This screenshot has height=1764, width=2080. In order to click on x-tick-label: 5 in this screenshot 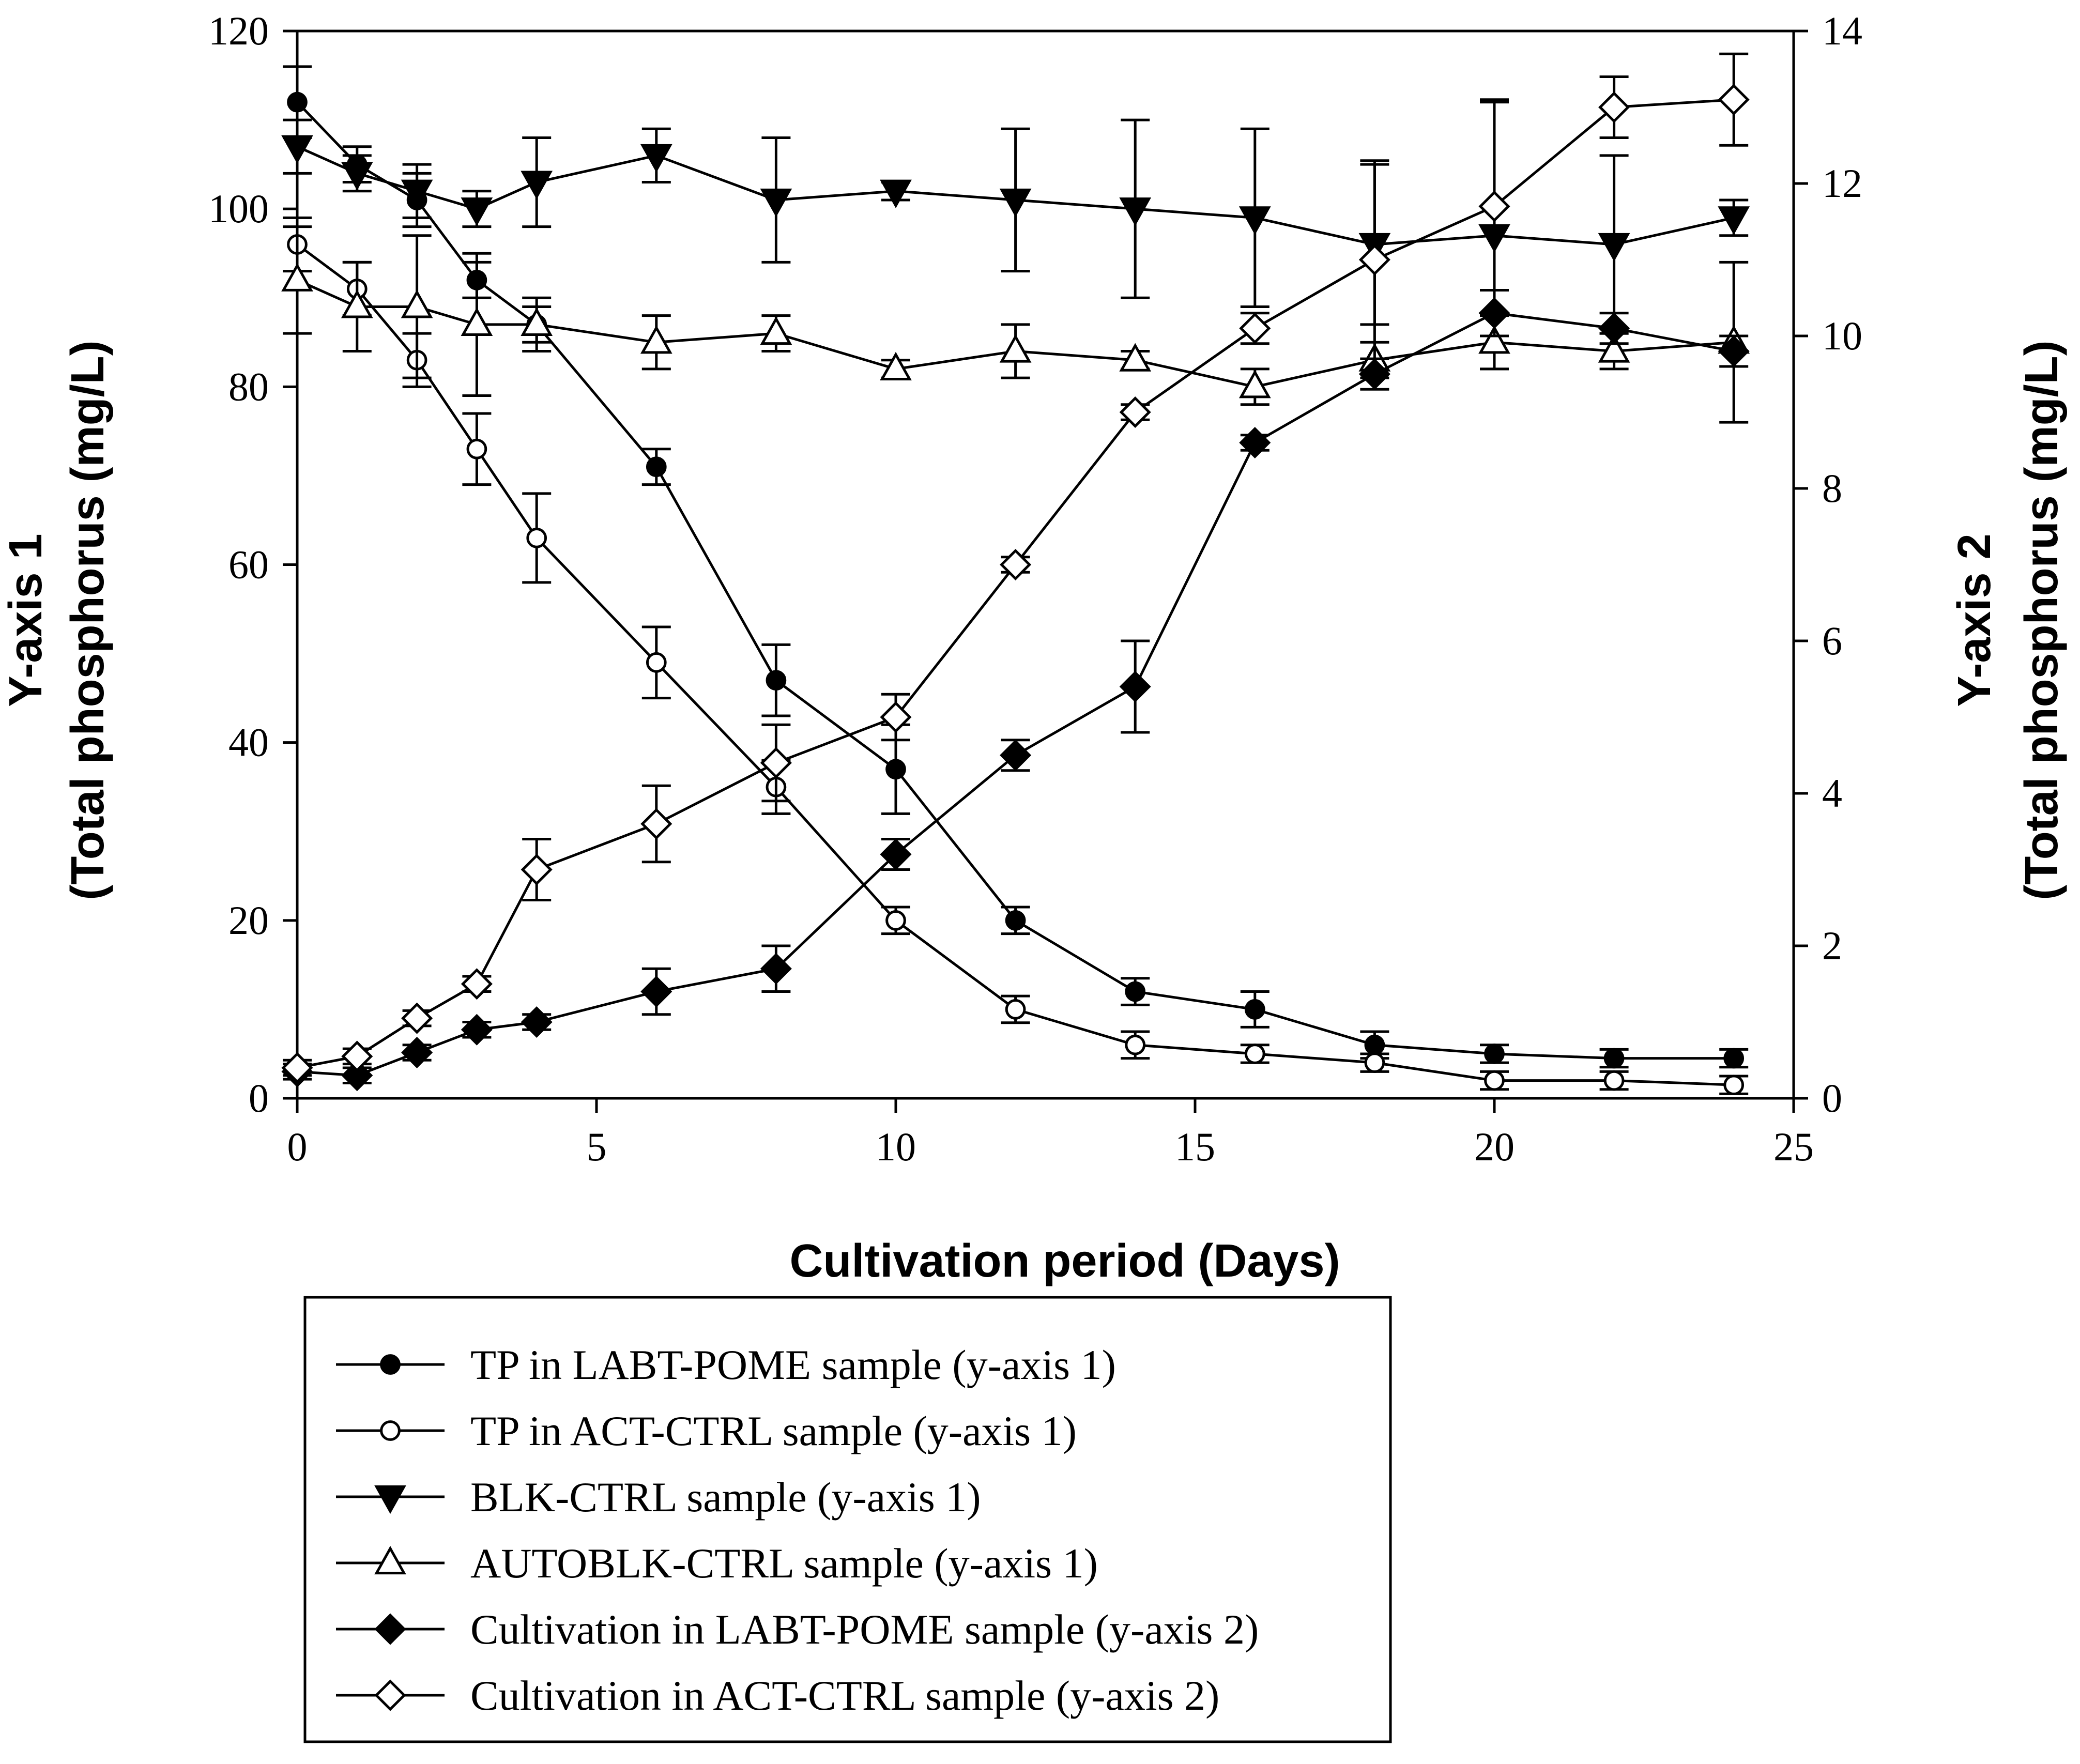, I will do `click(597, 1146)`.